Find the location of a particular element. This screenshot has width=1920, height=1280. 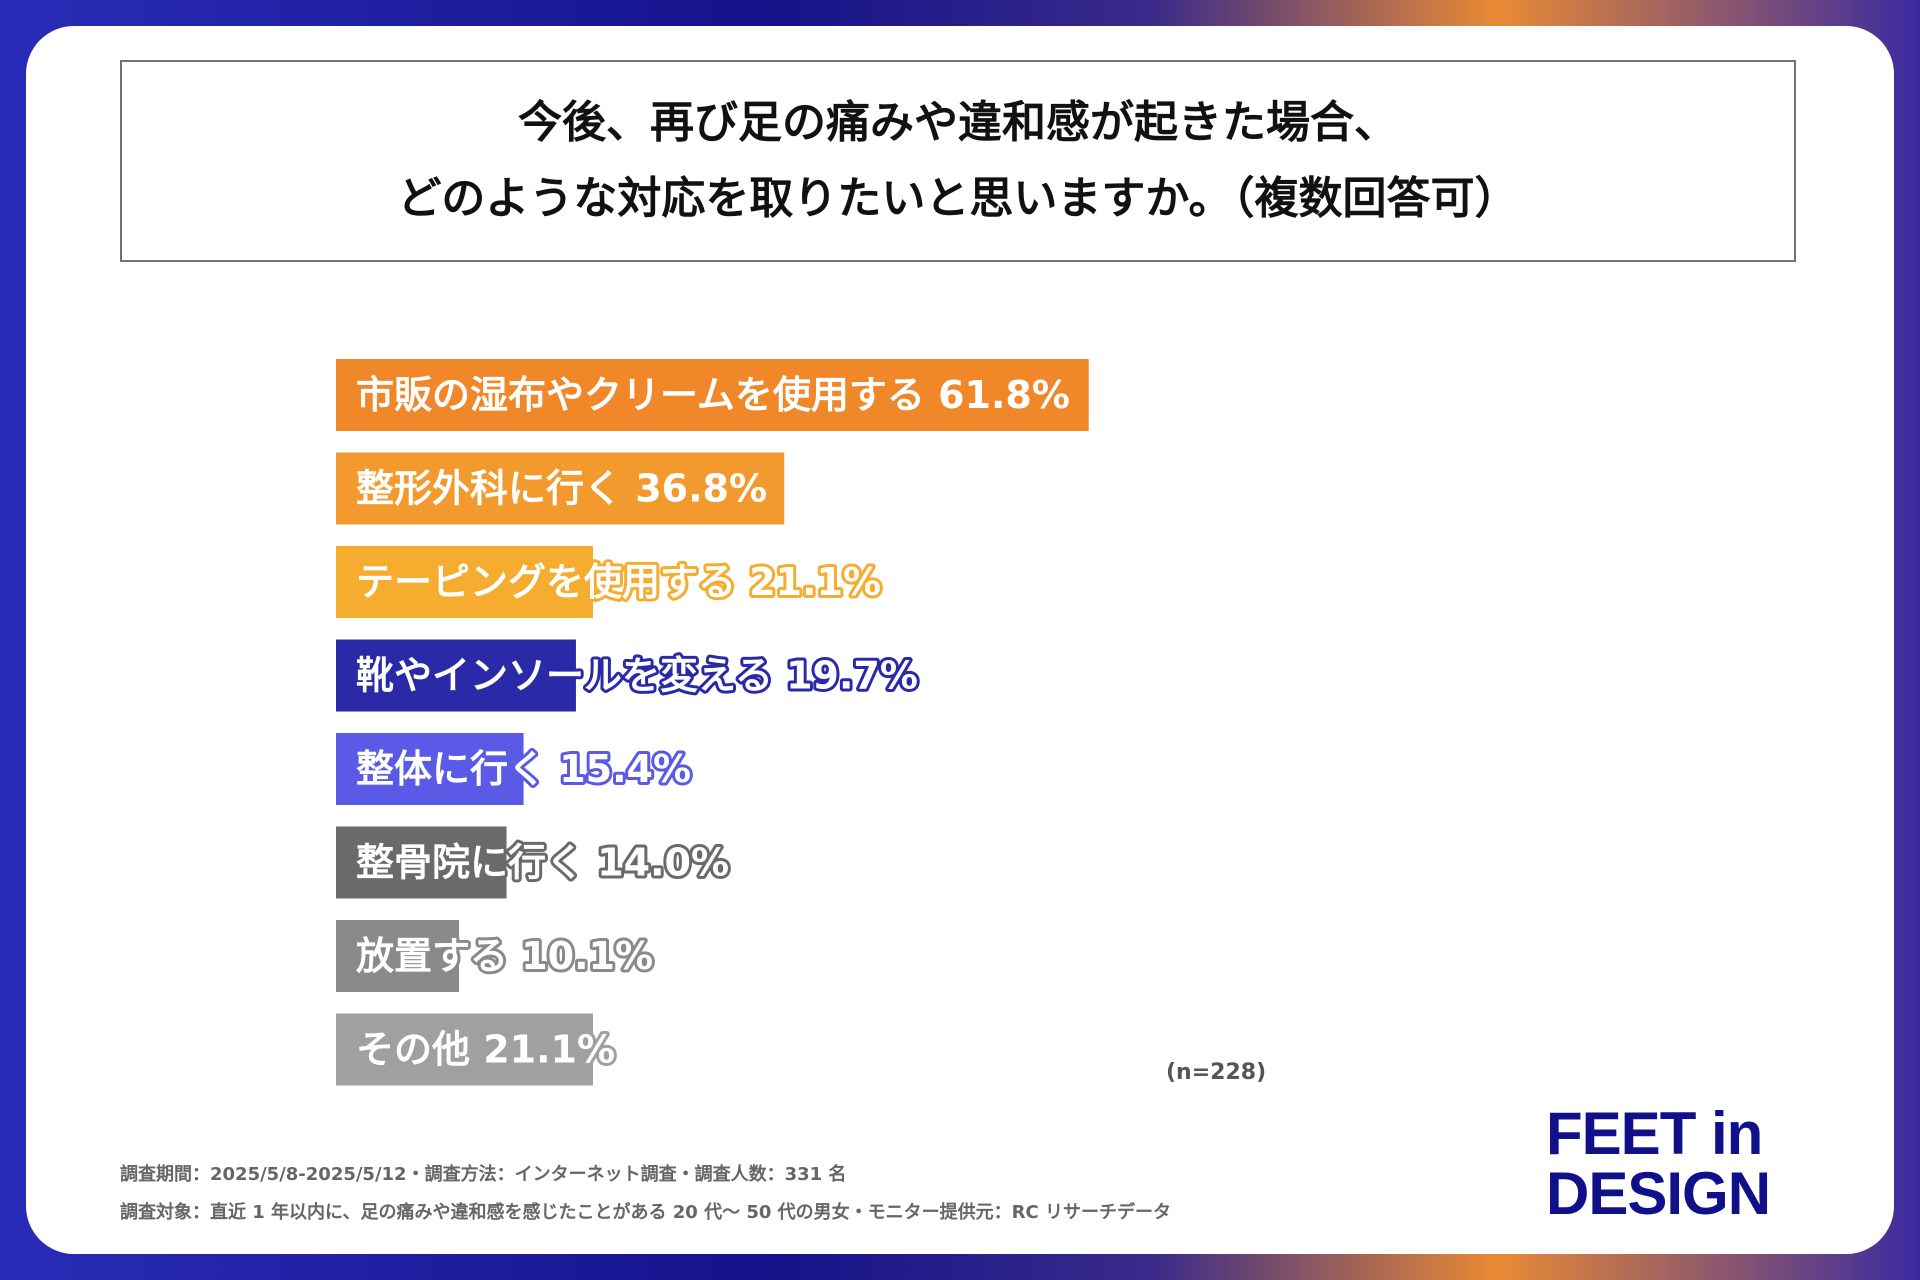

bar-label-7: その他 21.1% is located at coordinates (485, 1050).